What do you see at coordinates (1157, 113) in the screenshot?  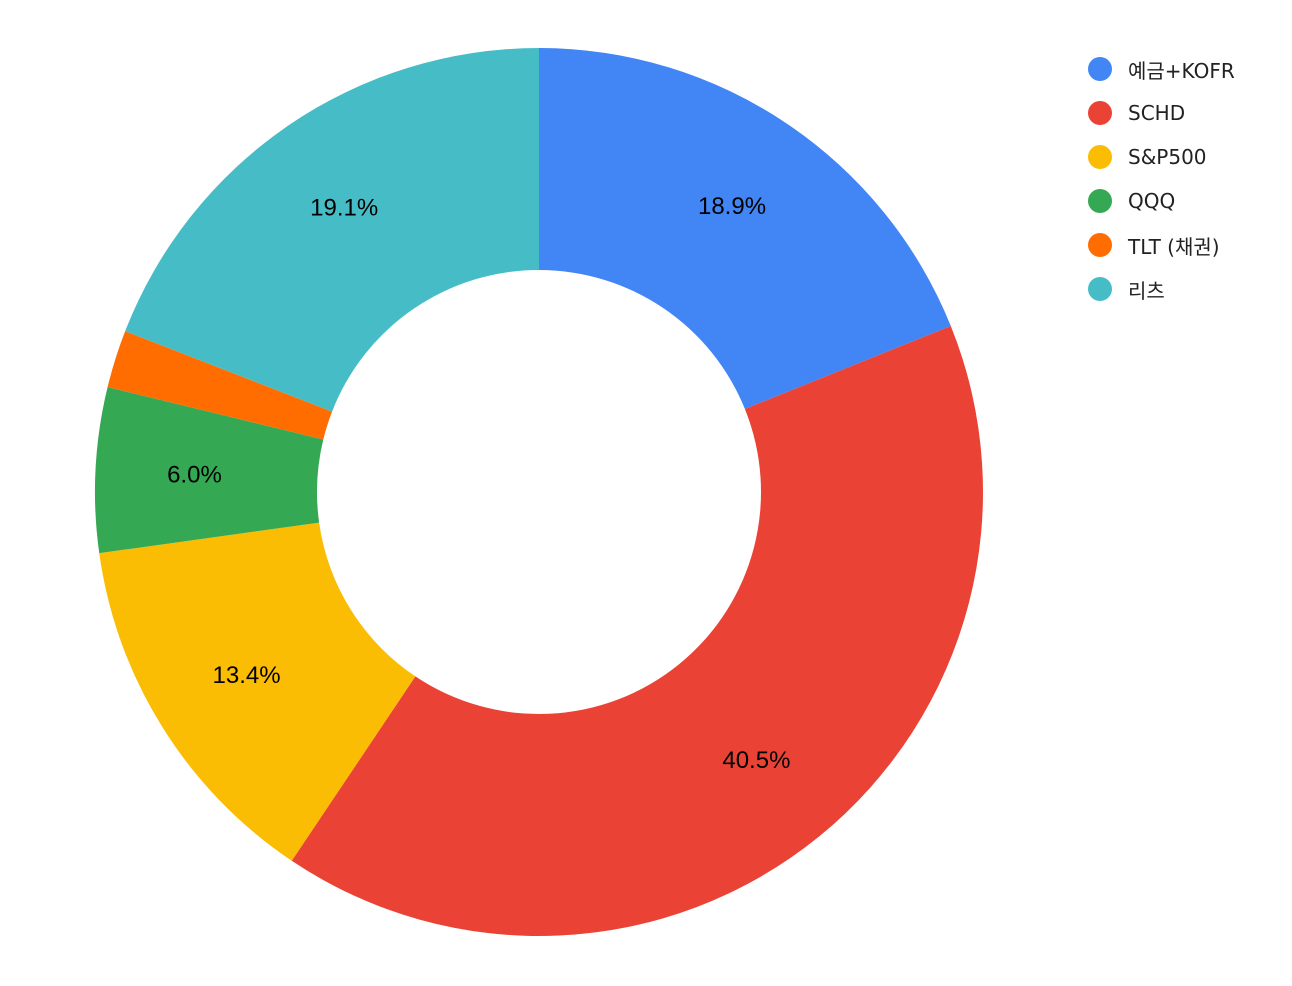 I see `legend-label: SCHD` at bounding box center [1157, 113].